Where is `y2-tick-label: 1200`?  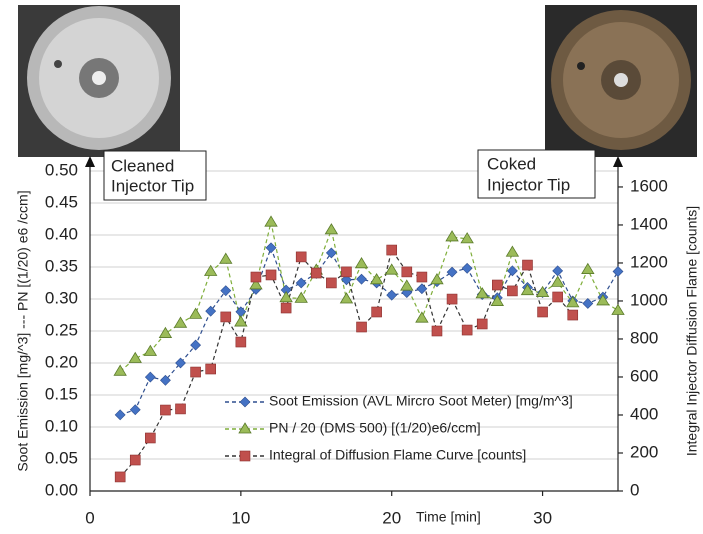 y2-tick-label: 1200 is located at coordinates (649, 261).